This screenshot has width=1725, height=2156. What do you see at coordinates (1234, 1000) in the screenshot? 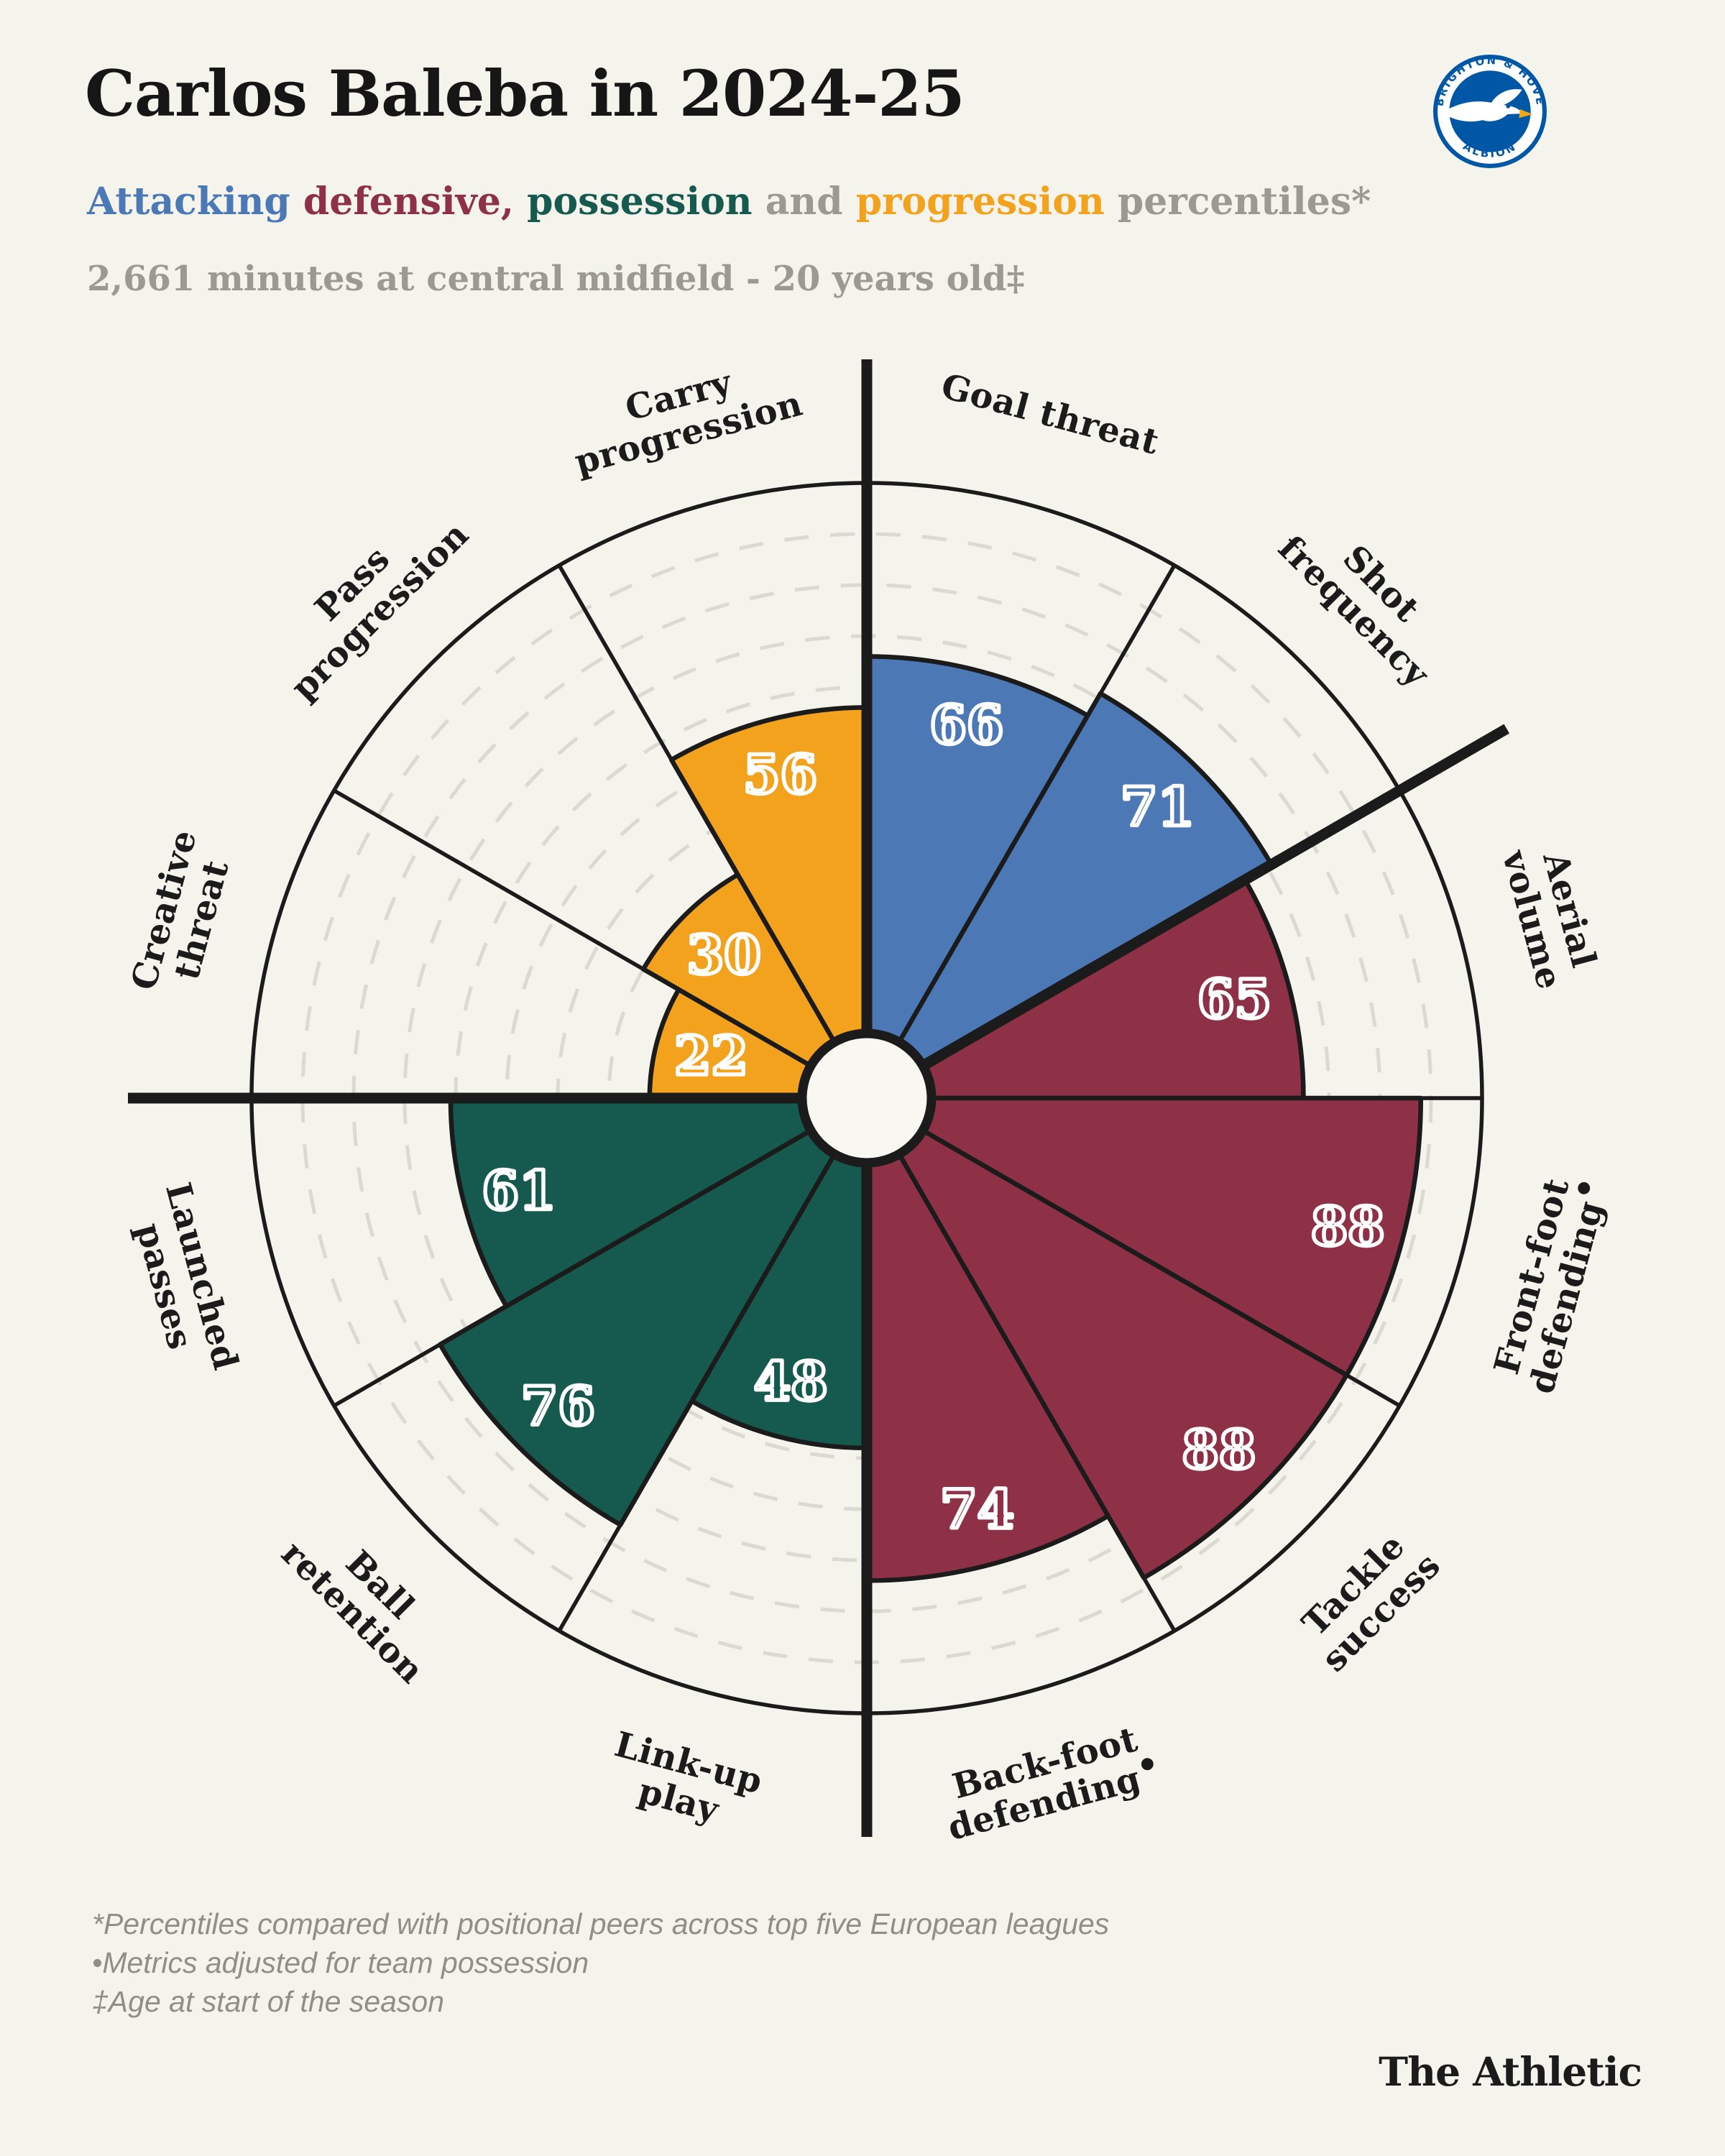
I see `slice-value: 65` at bounding box center [1234, 1000].